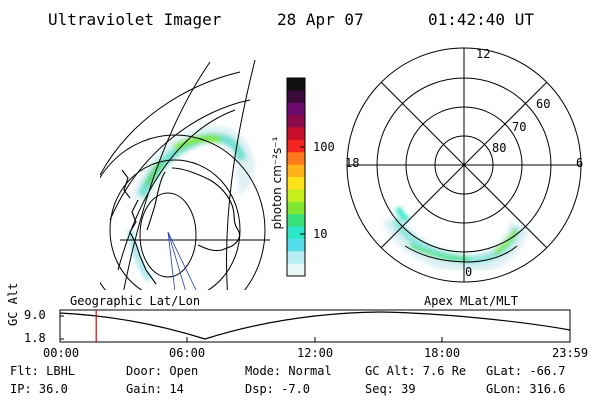 Image resolution: width=600 pixels, height=400 pixels. Describe the element at coordinates (320, 19) in the screenshot. I see `date-label: 28 Apr 07` at that location.